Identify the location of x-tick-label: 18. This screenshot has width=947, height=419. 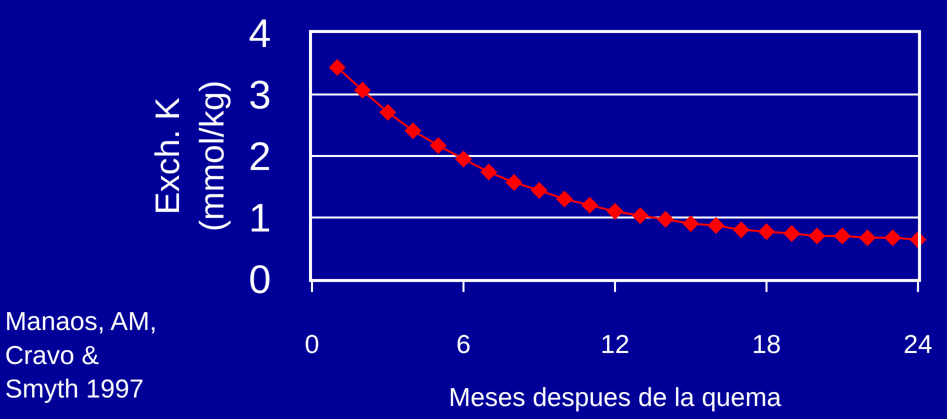
(766, 344).